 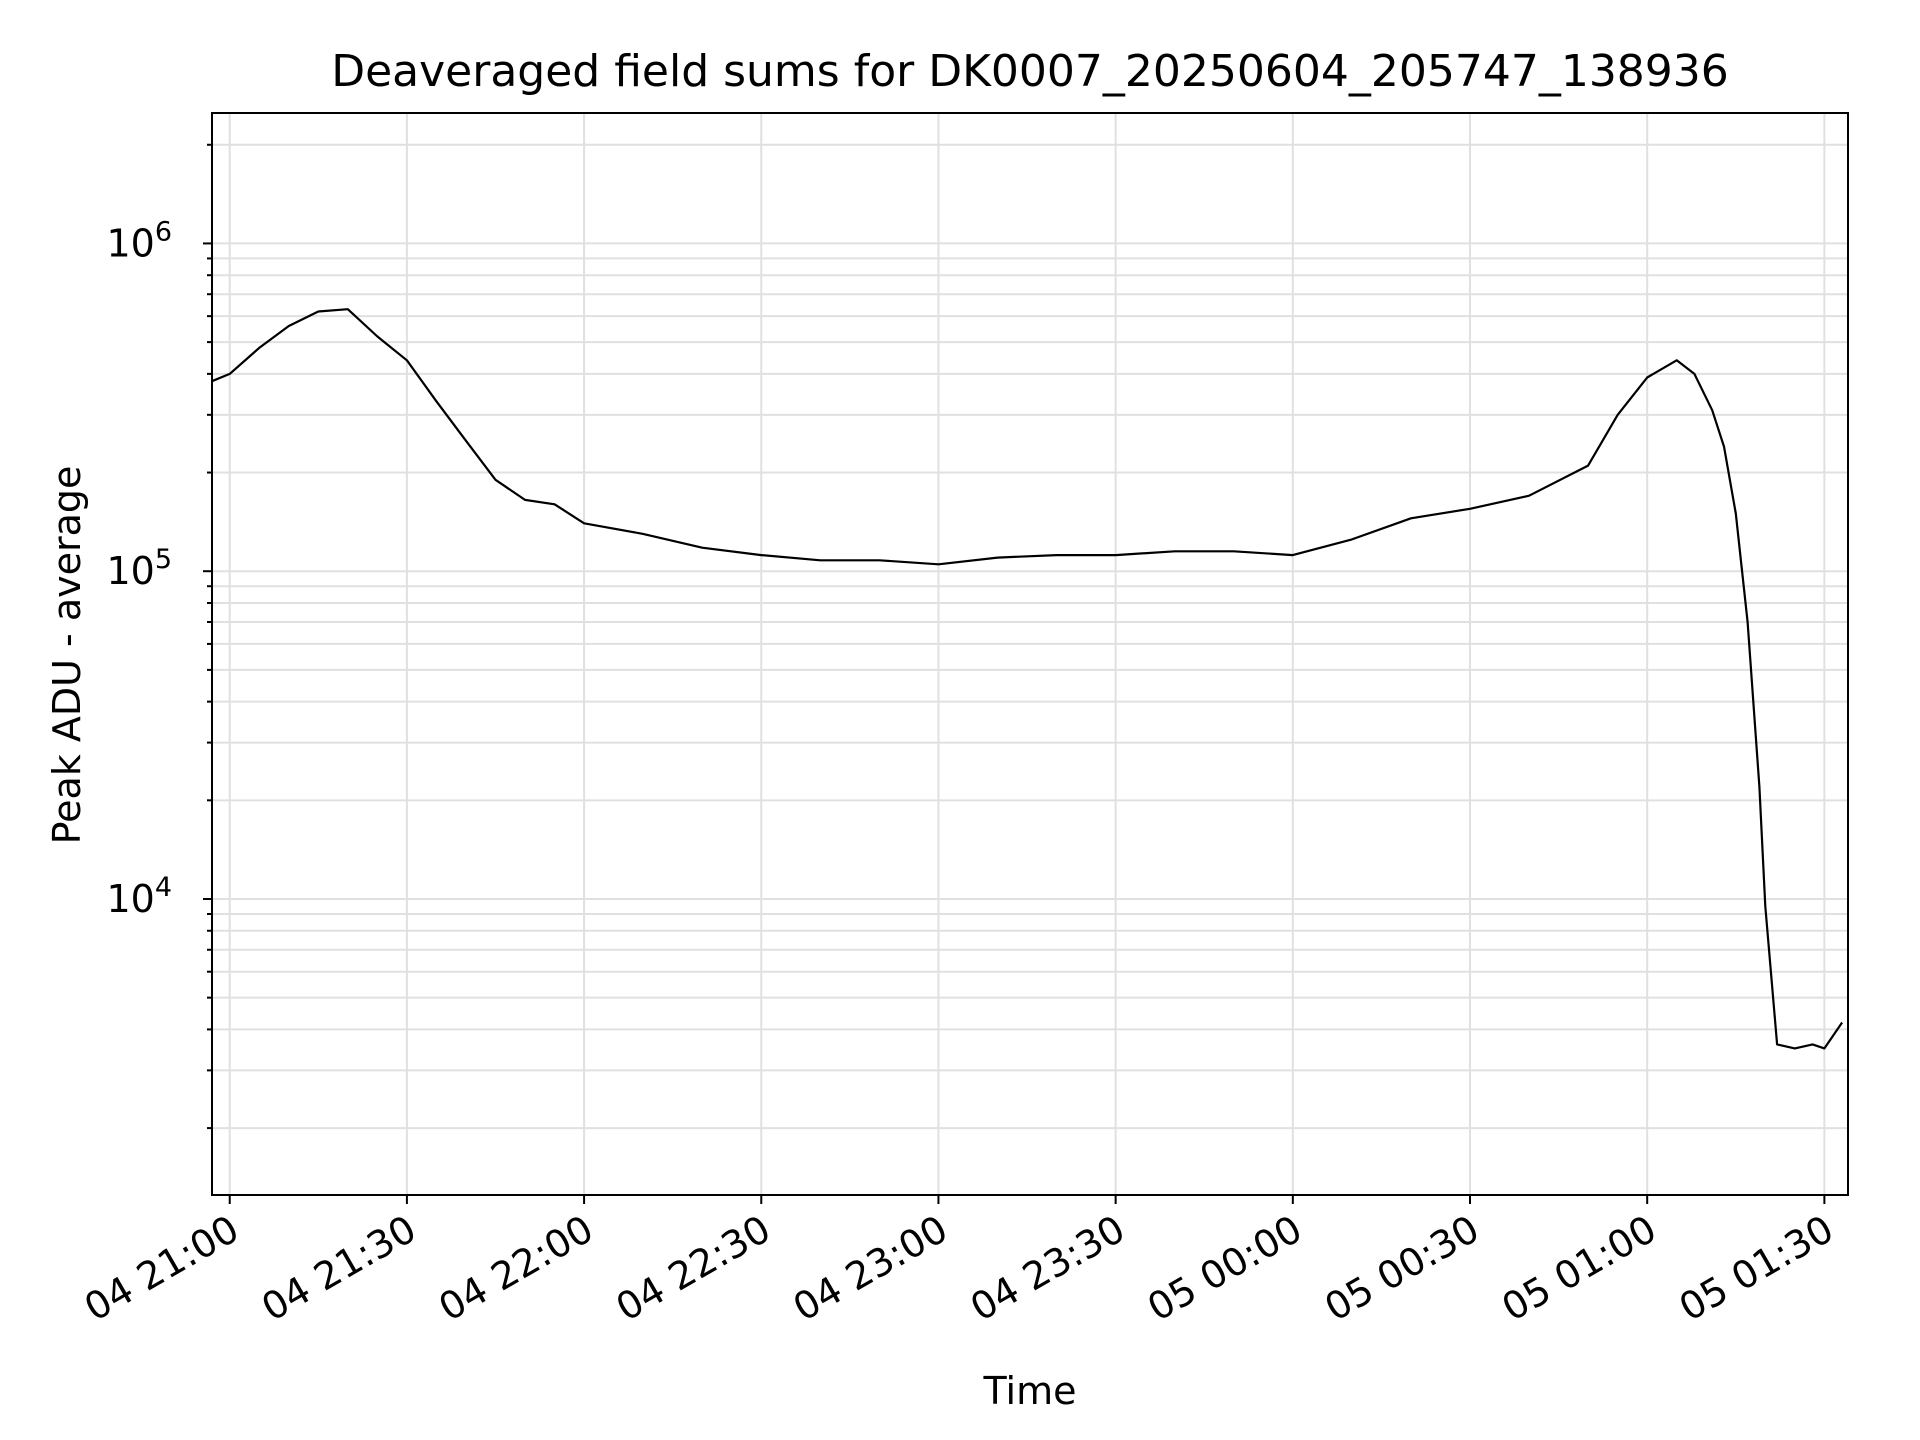 What do you see at coordinates (67, 655) in the screenshot?
I see `y-axis-label: Peak ADU - average` at bounding box center [67, 655].